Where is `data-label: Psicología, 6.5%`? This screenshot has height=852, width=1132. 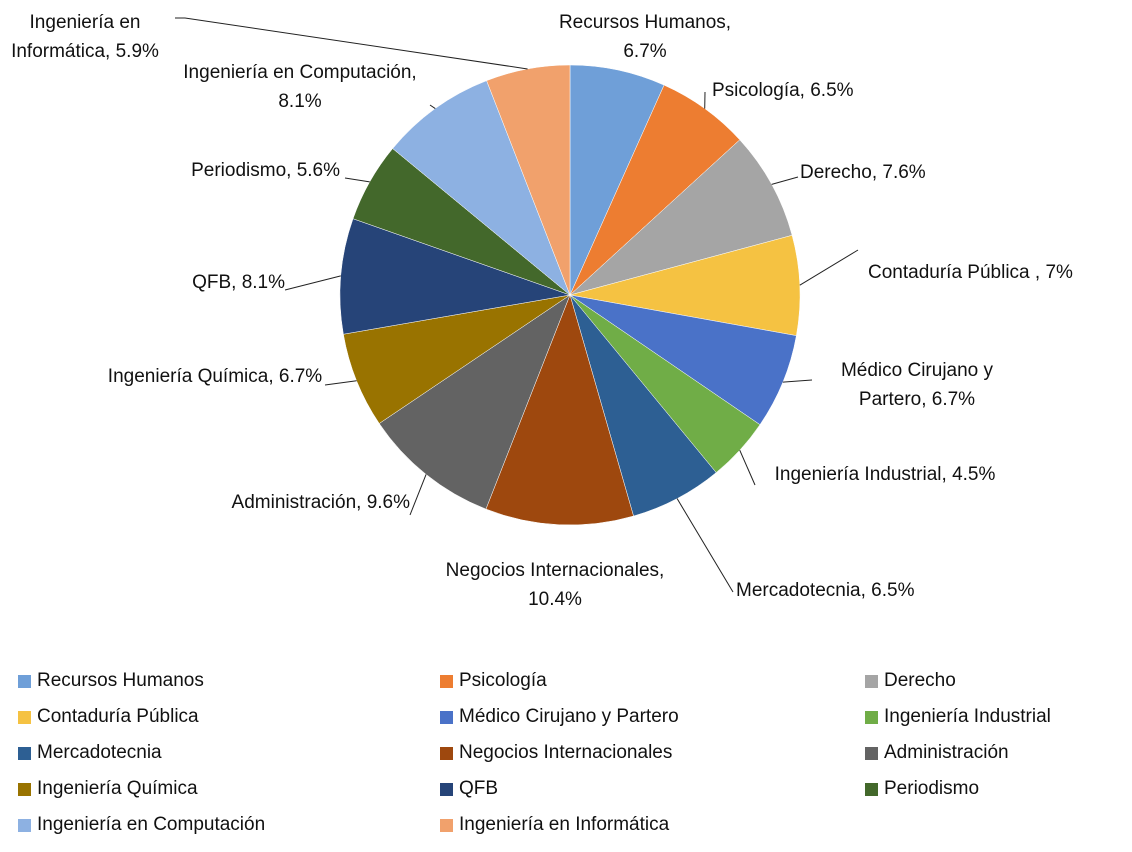
data-label: Psicología, 6.5% is located at coordinates (783, 90).